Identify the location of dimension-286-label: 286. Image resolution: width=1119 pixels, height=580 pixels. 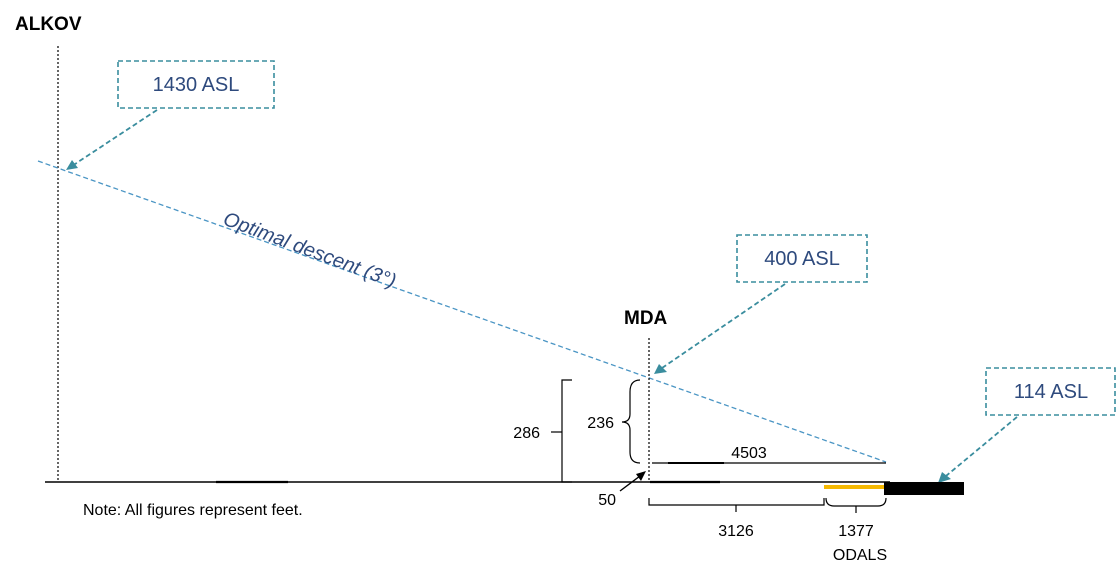
(526, 433).